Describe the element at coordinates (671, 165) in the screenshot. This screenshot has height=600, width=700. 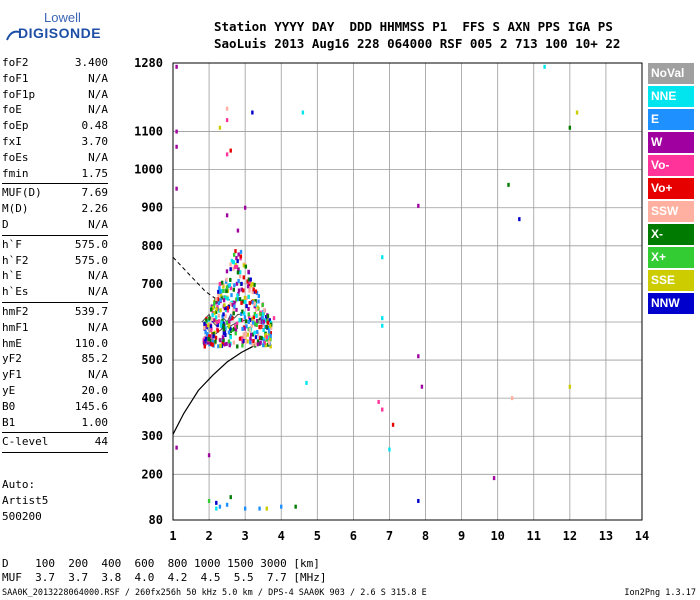
I see `legend-item-vo-: Vo-` at that location.